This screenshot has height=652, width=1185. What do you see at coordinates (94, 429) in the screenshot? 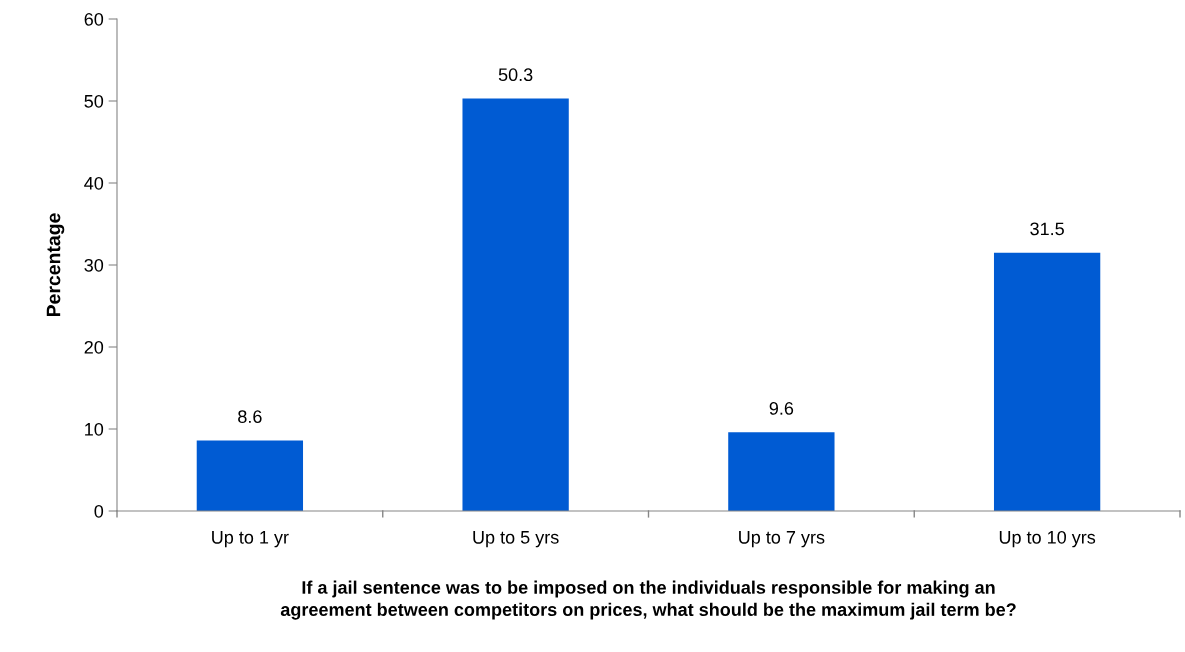
I see `y-tick-label: 10` at bounding box center [94, 429].